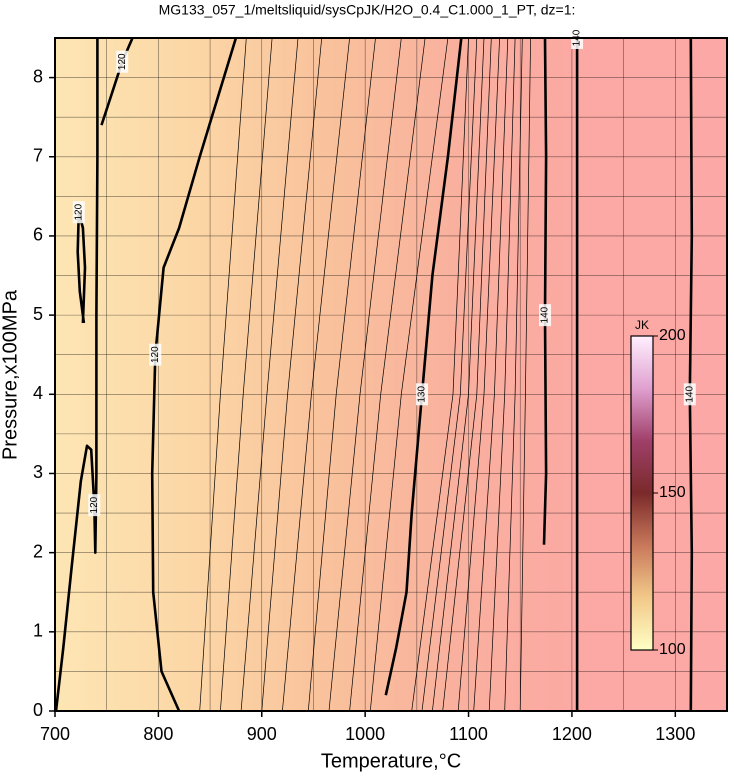 This screenshot has width=734, height=776. Describe the element at coordinates (468, 734) in the screenshot. I see `x-tick-label: 1100` at that location.